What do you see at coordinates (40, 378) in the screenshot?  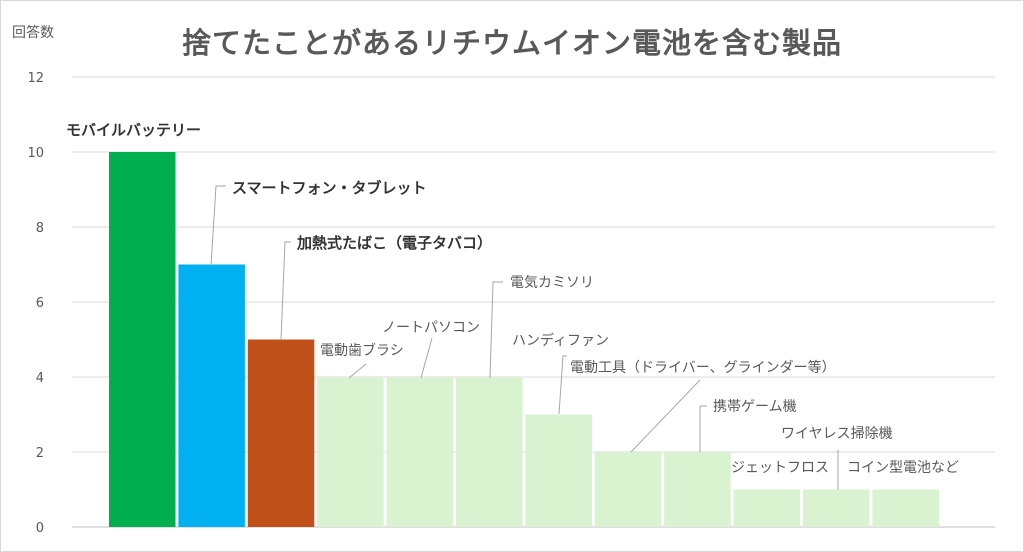 I see `y-tick-label: 4` at bounding box center [40, 378].